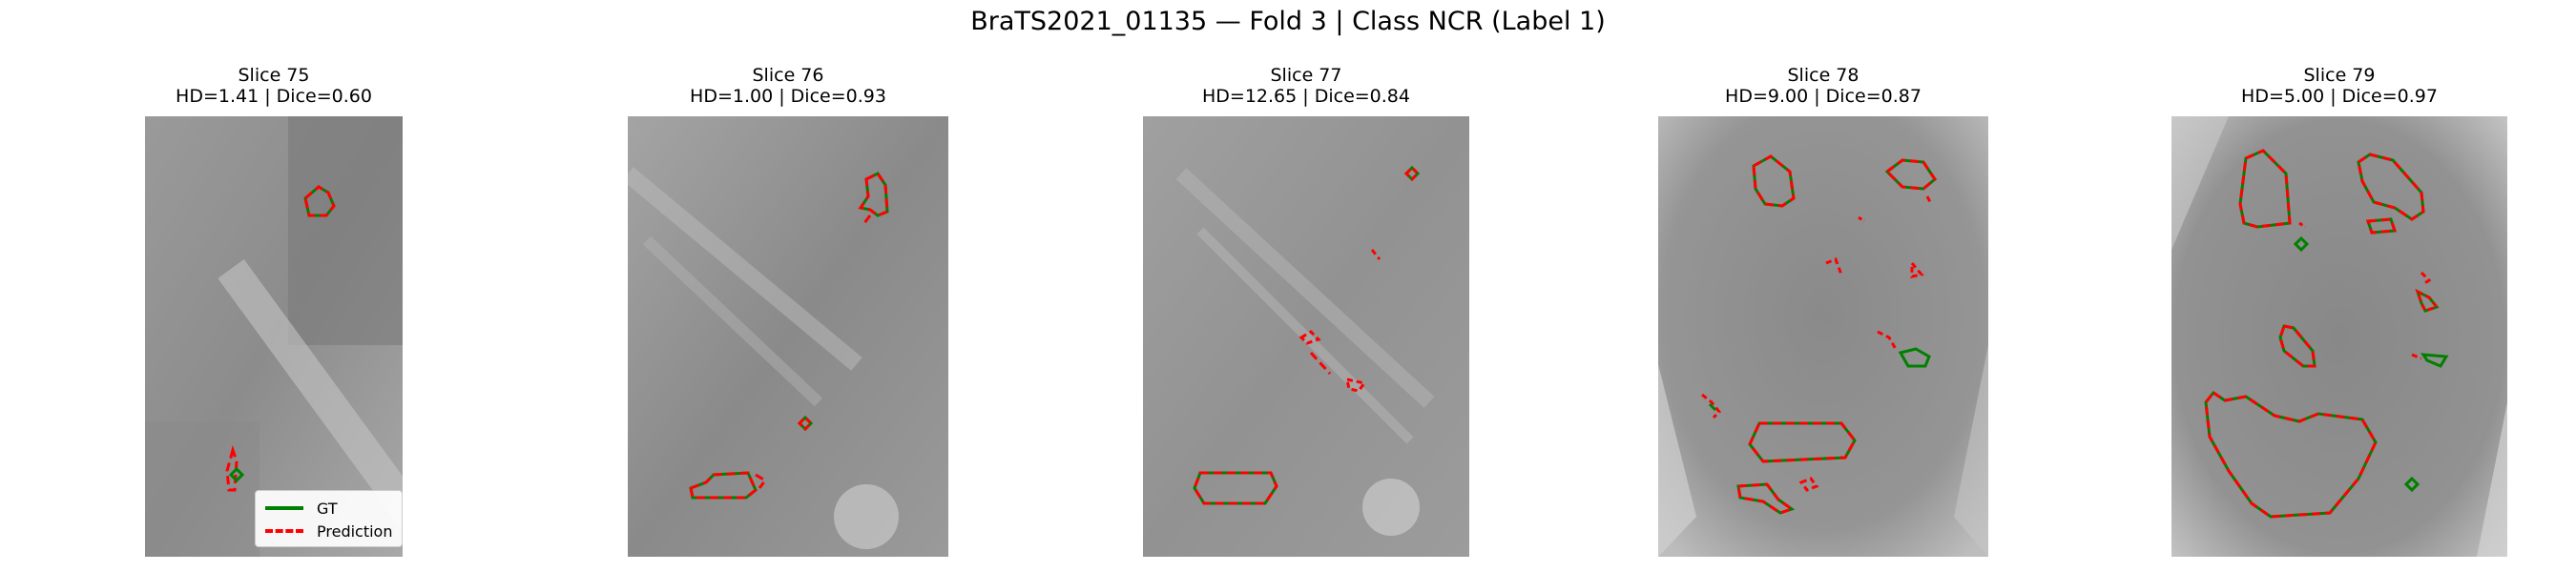 The width and height of the screenshot is (2576, 572). Describe the element at coordinates (1823, 96) in the screenshot. I see `metrics-label: HD=9.00 | Dice=0.87` at that location.